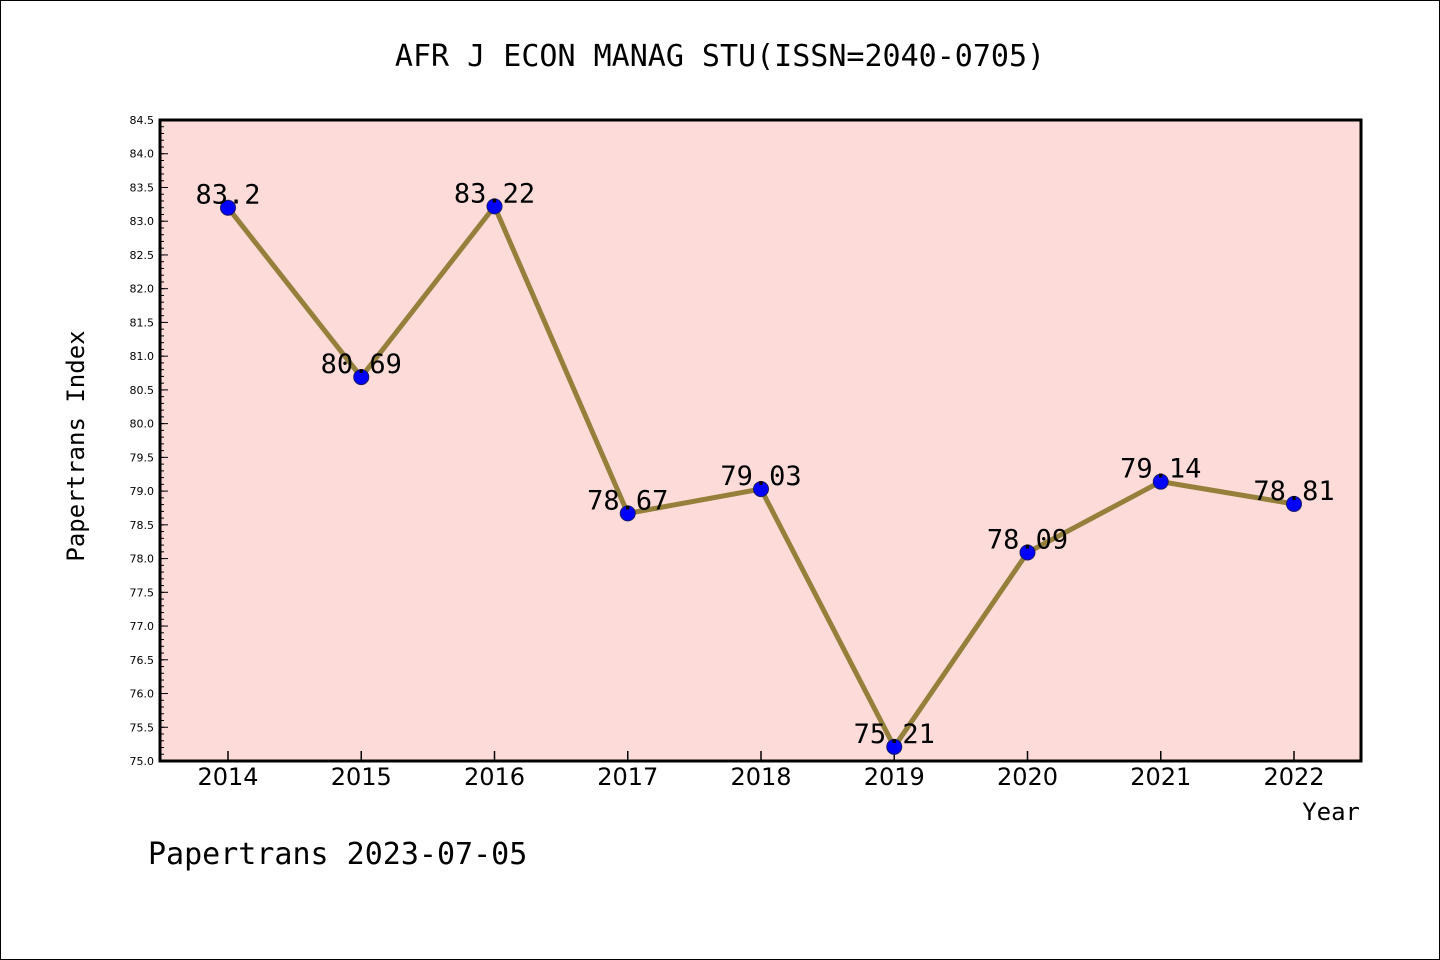 The image size is (1440, 960). I want to click on y-tick-label: 75.5, so click(142, 727).